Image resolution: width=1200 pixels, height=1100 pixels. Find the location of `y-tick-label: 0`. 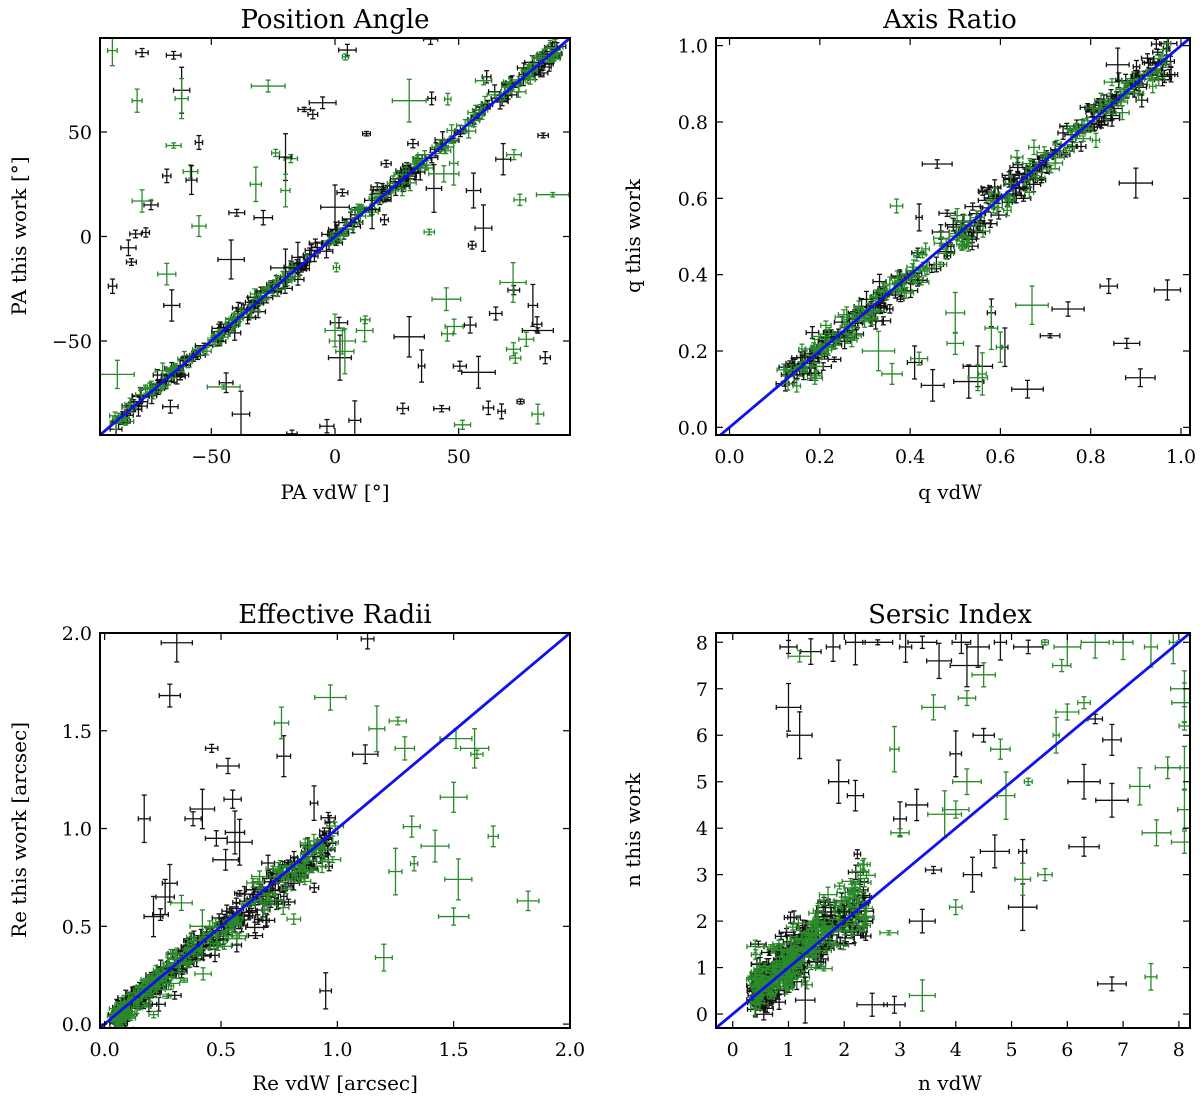

y-tick-label: 0 is located at coordinates (702, 1015).